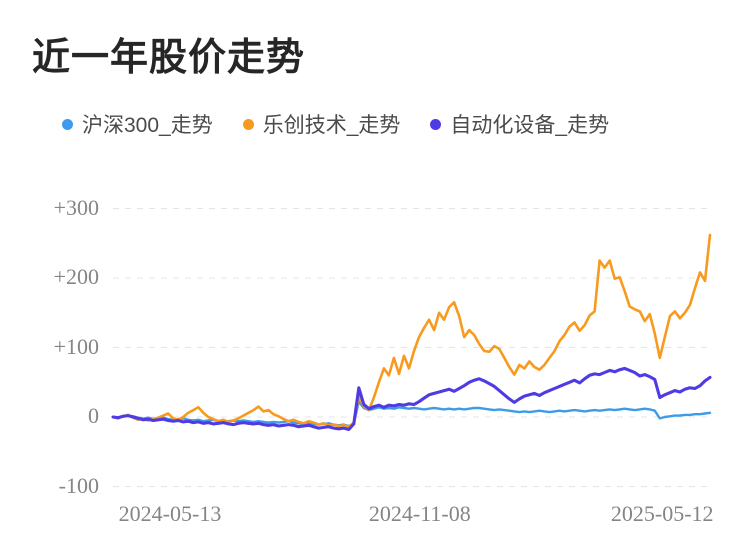 The width and height of the screenshot is (750, 558). I want to click on automation-legend-dot-icon, so click(436, 124).